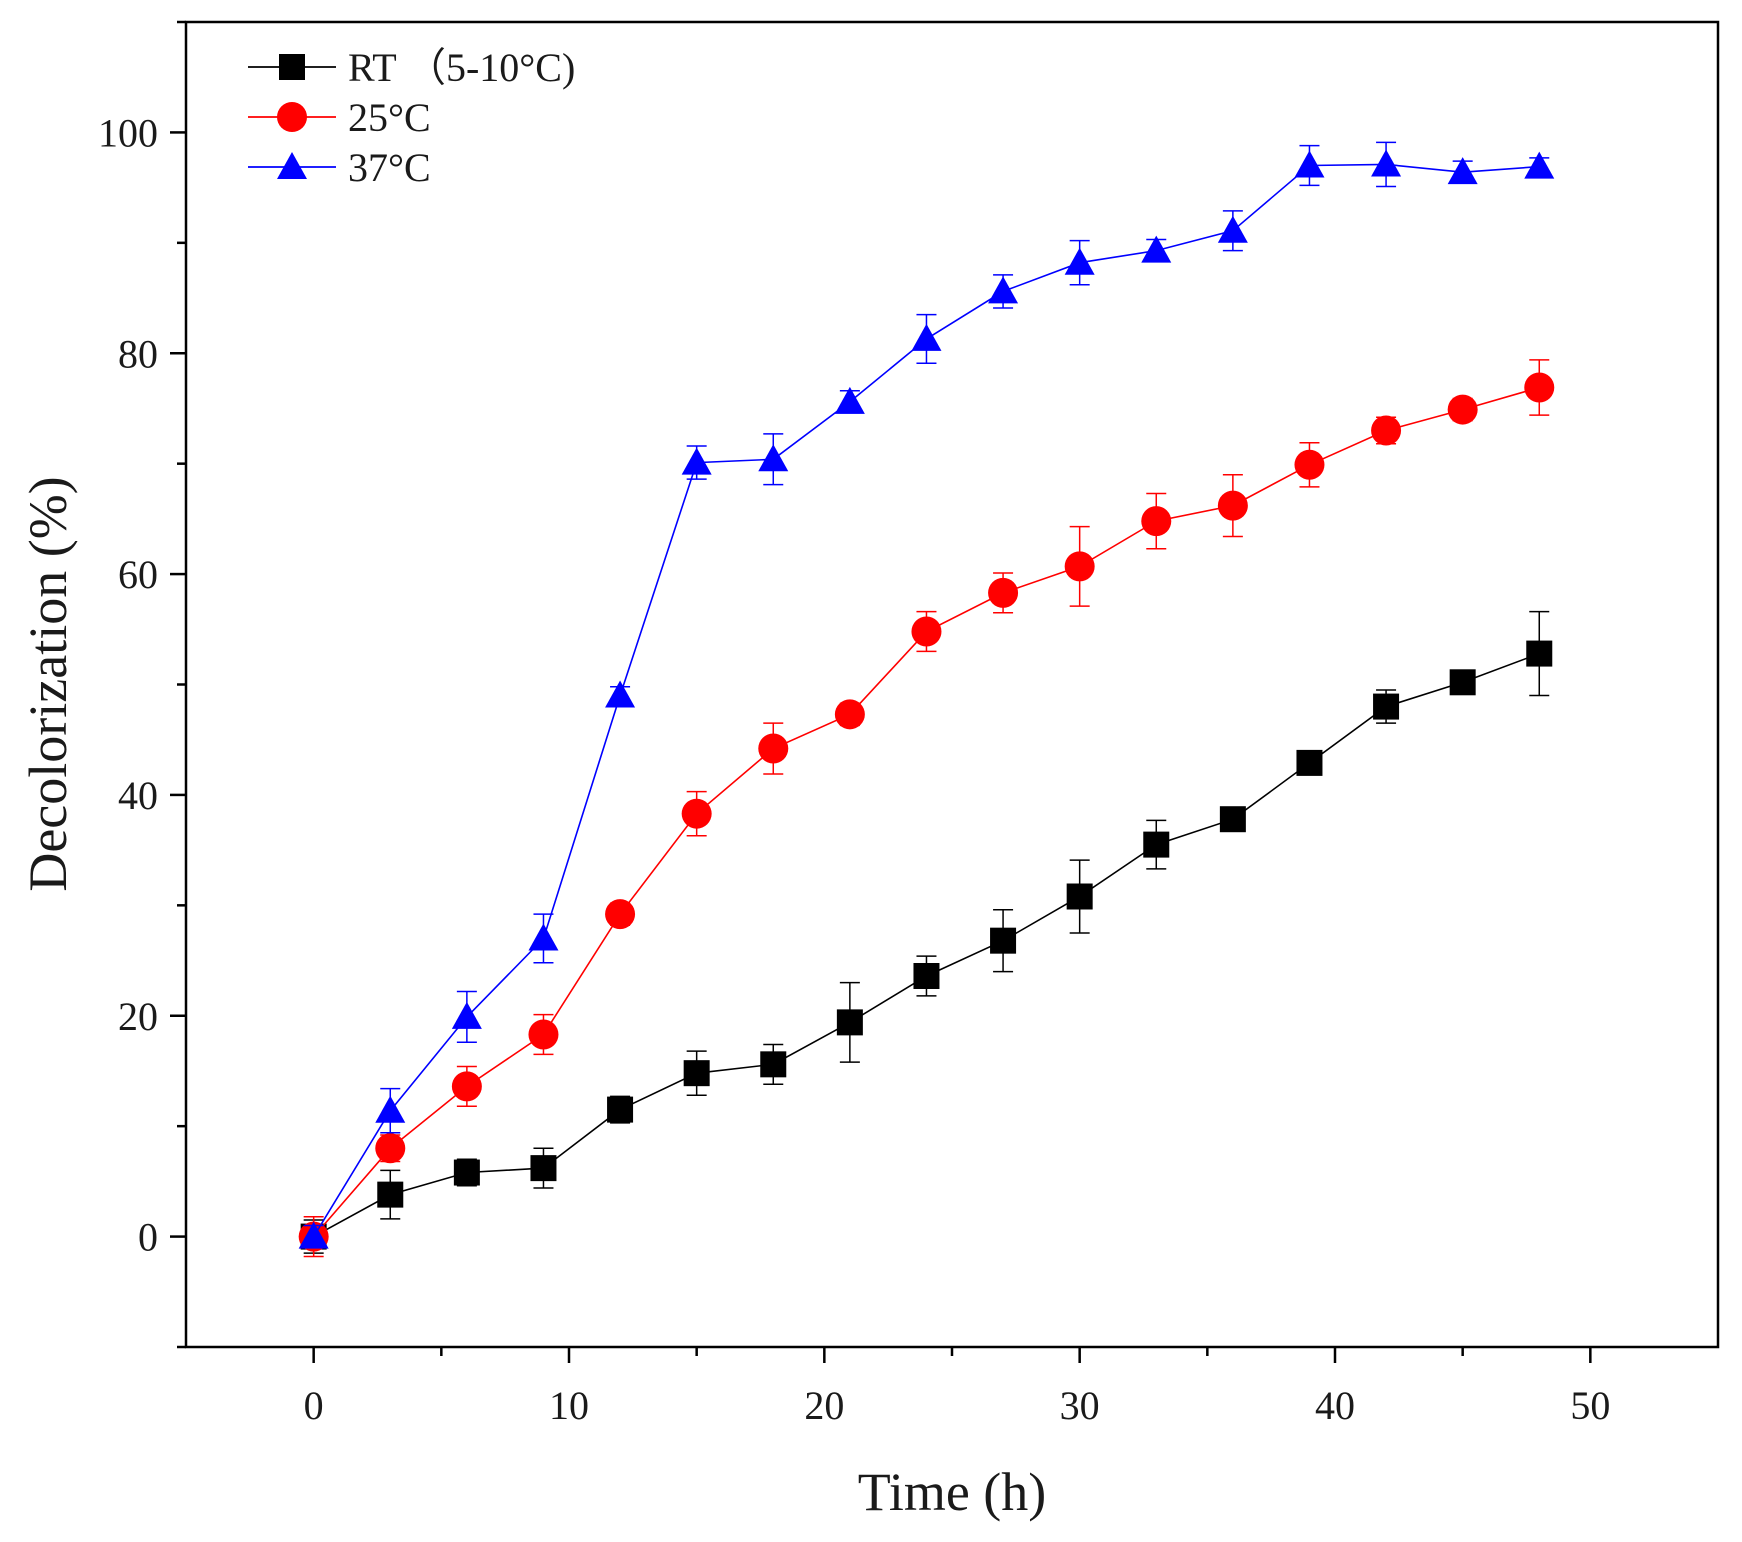 The image size is (1742, 1542). Describe the element at coordinates (461, 67) in the screenshot. I see `legend-label: RT （5-10°C)` at that location.